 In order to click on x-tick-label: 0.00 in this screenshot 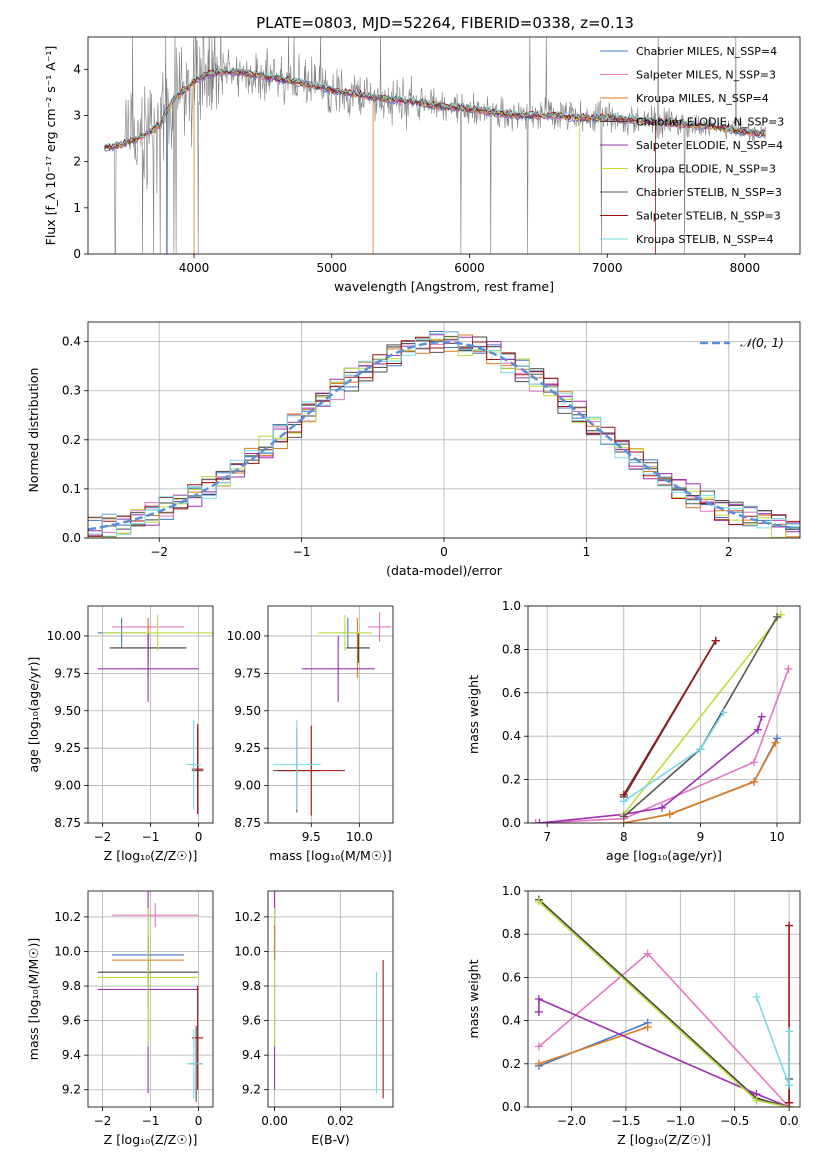, I will do `click(274, 1121)`.